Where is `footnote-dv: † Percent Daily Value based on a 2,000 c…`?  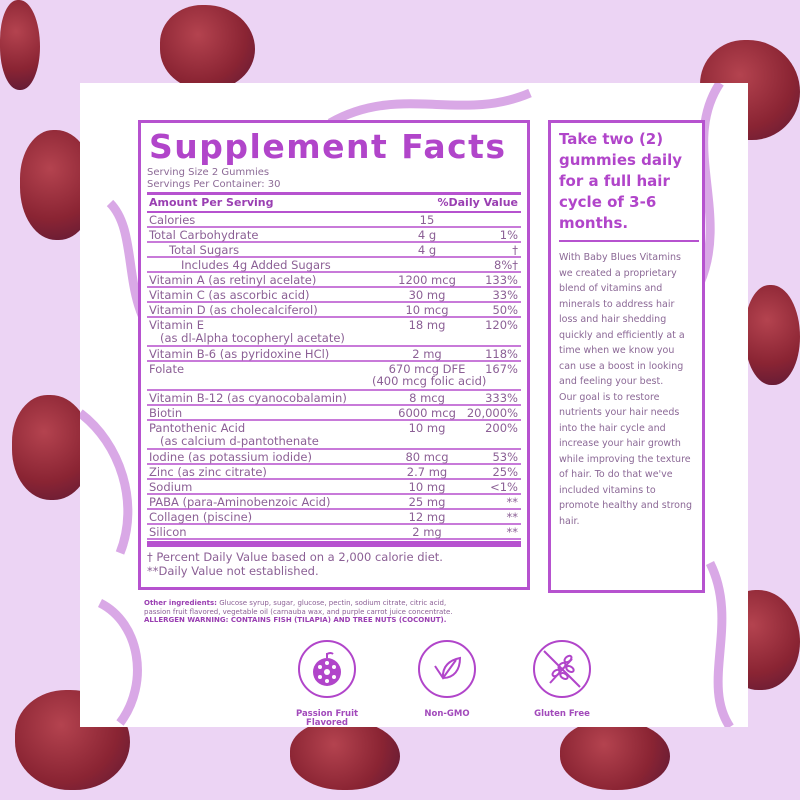
footnote-dv: † Percent Daily Value based on a 2,000 c… is located at coordinates (295, 557).